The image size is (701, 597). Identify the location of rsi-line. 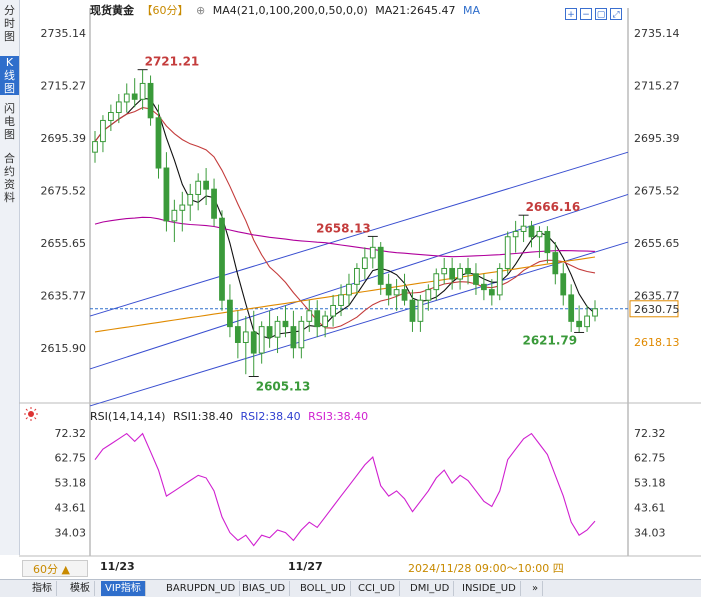
(345, 489).